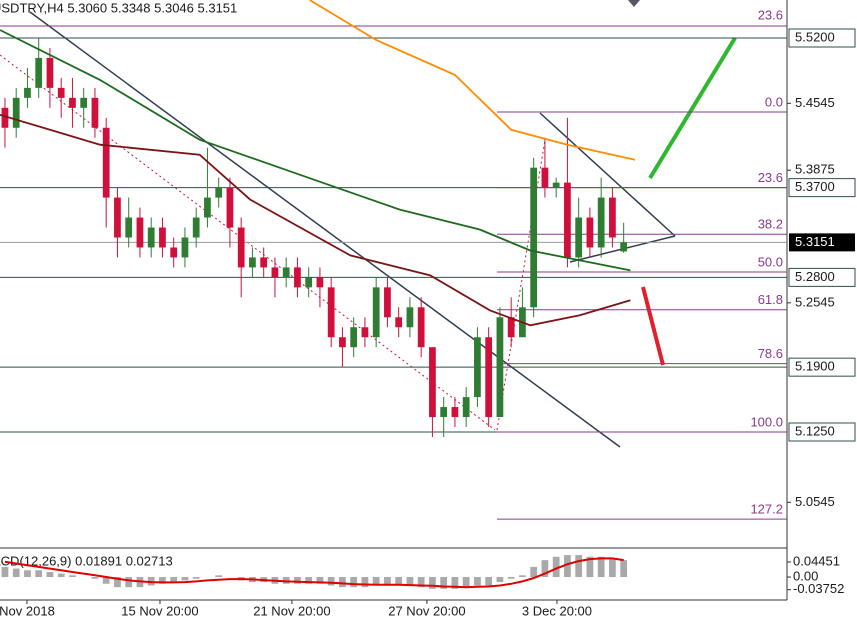 This screenshot has width=857, height=625. I want to click on macd-label: ACD(12,26,9) 0.01891 0.02713, so click(86, 560).